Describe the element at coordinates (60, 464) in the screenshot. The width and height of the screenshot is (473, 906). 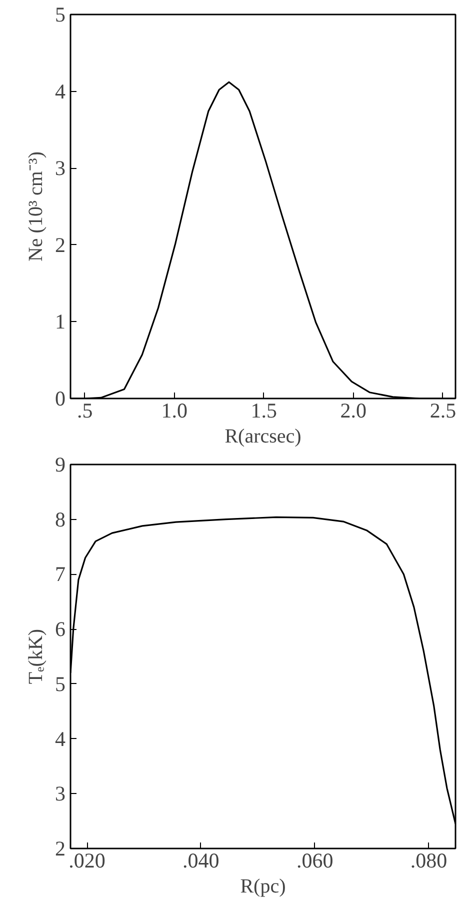
I see `y-tick-label: 9` at that location.